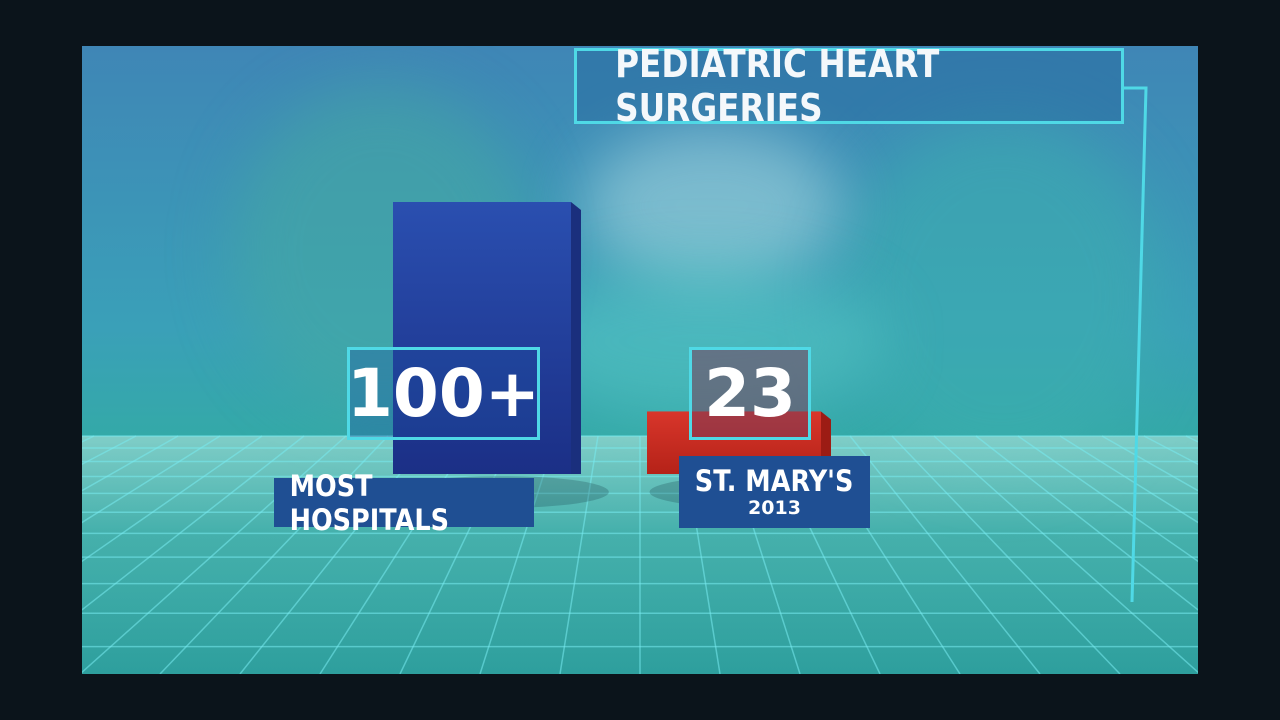  I want to click on value-label-st-marys: 23, so click(750, 393).